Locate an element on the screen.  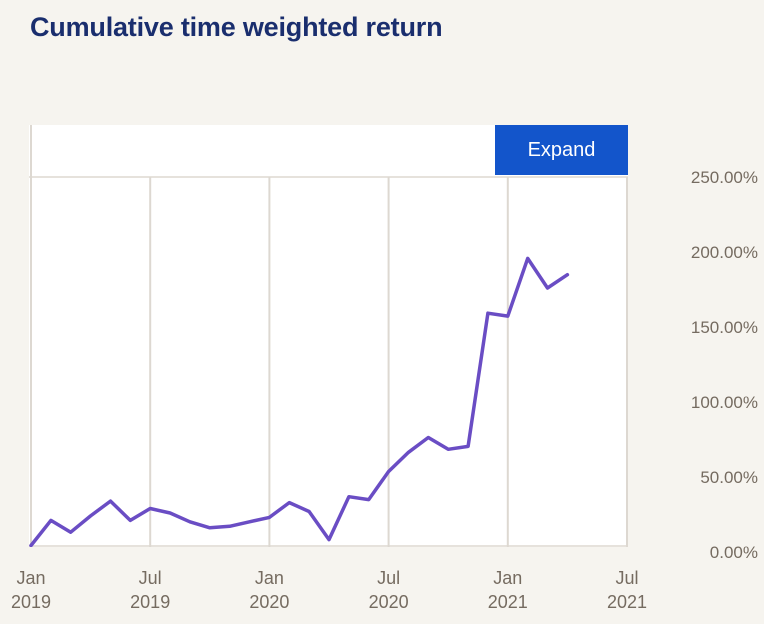
x-axis-tick-label: Jul 2021 is located at coordinates (627, 590).